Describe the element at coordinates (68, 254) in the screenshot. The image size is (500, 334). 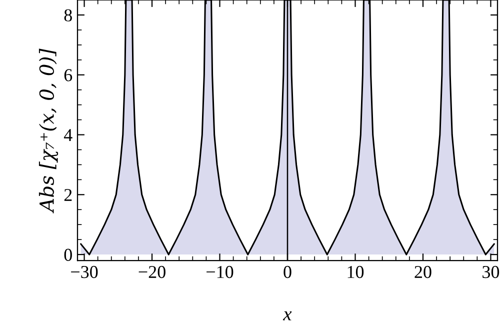
I see `y-tick-label: 0` at that location.